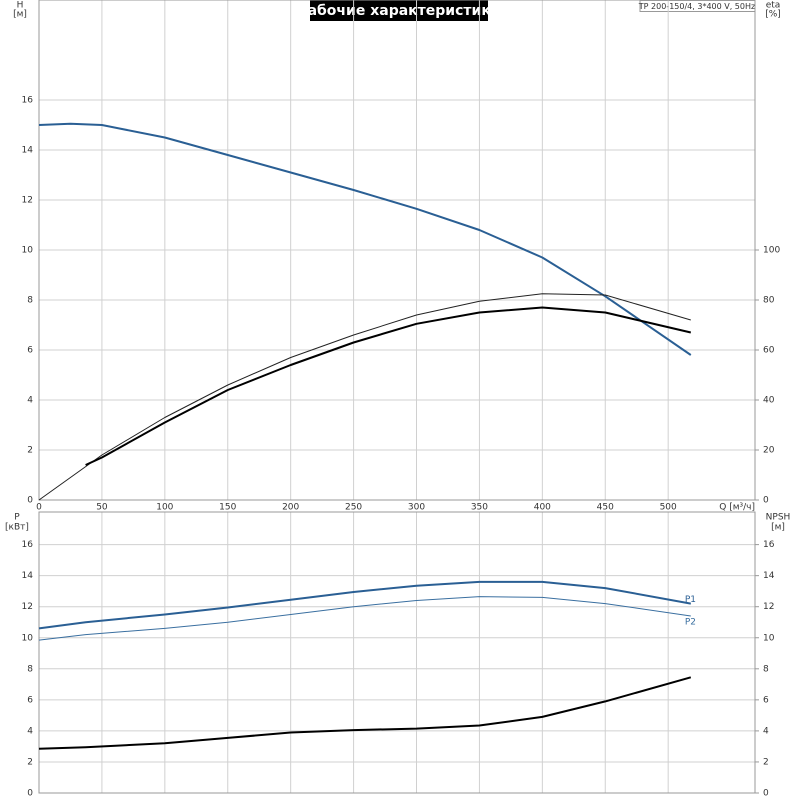 The image size is (800, 800). Describe the element at coordinates (353, 508) in the screenshot. I see `x-tick-label: 250` at that location.